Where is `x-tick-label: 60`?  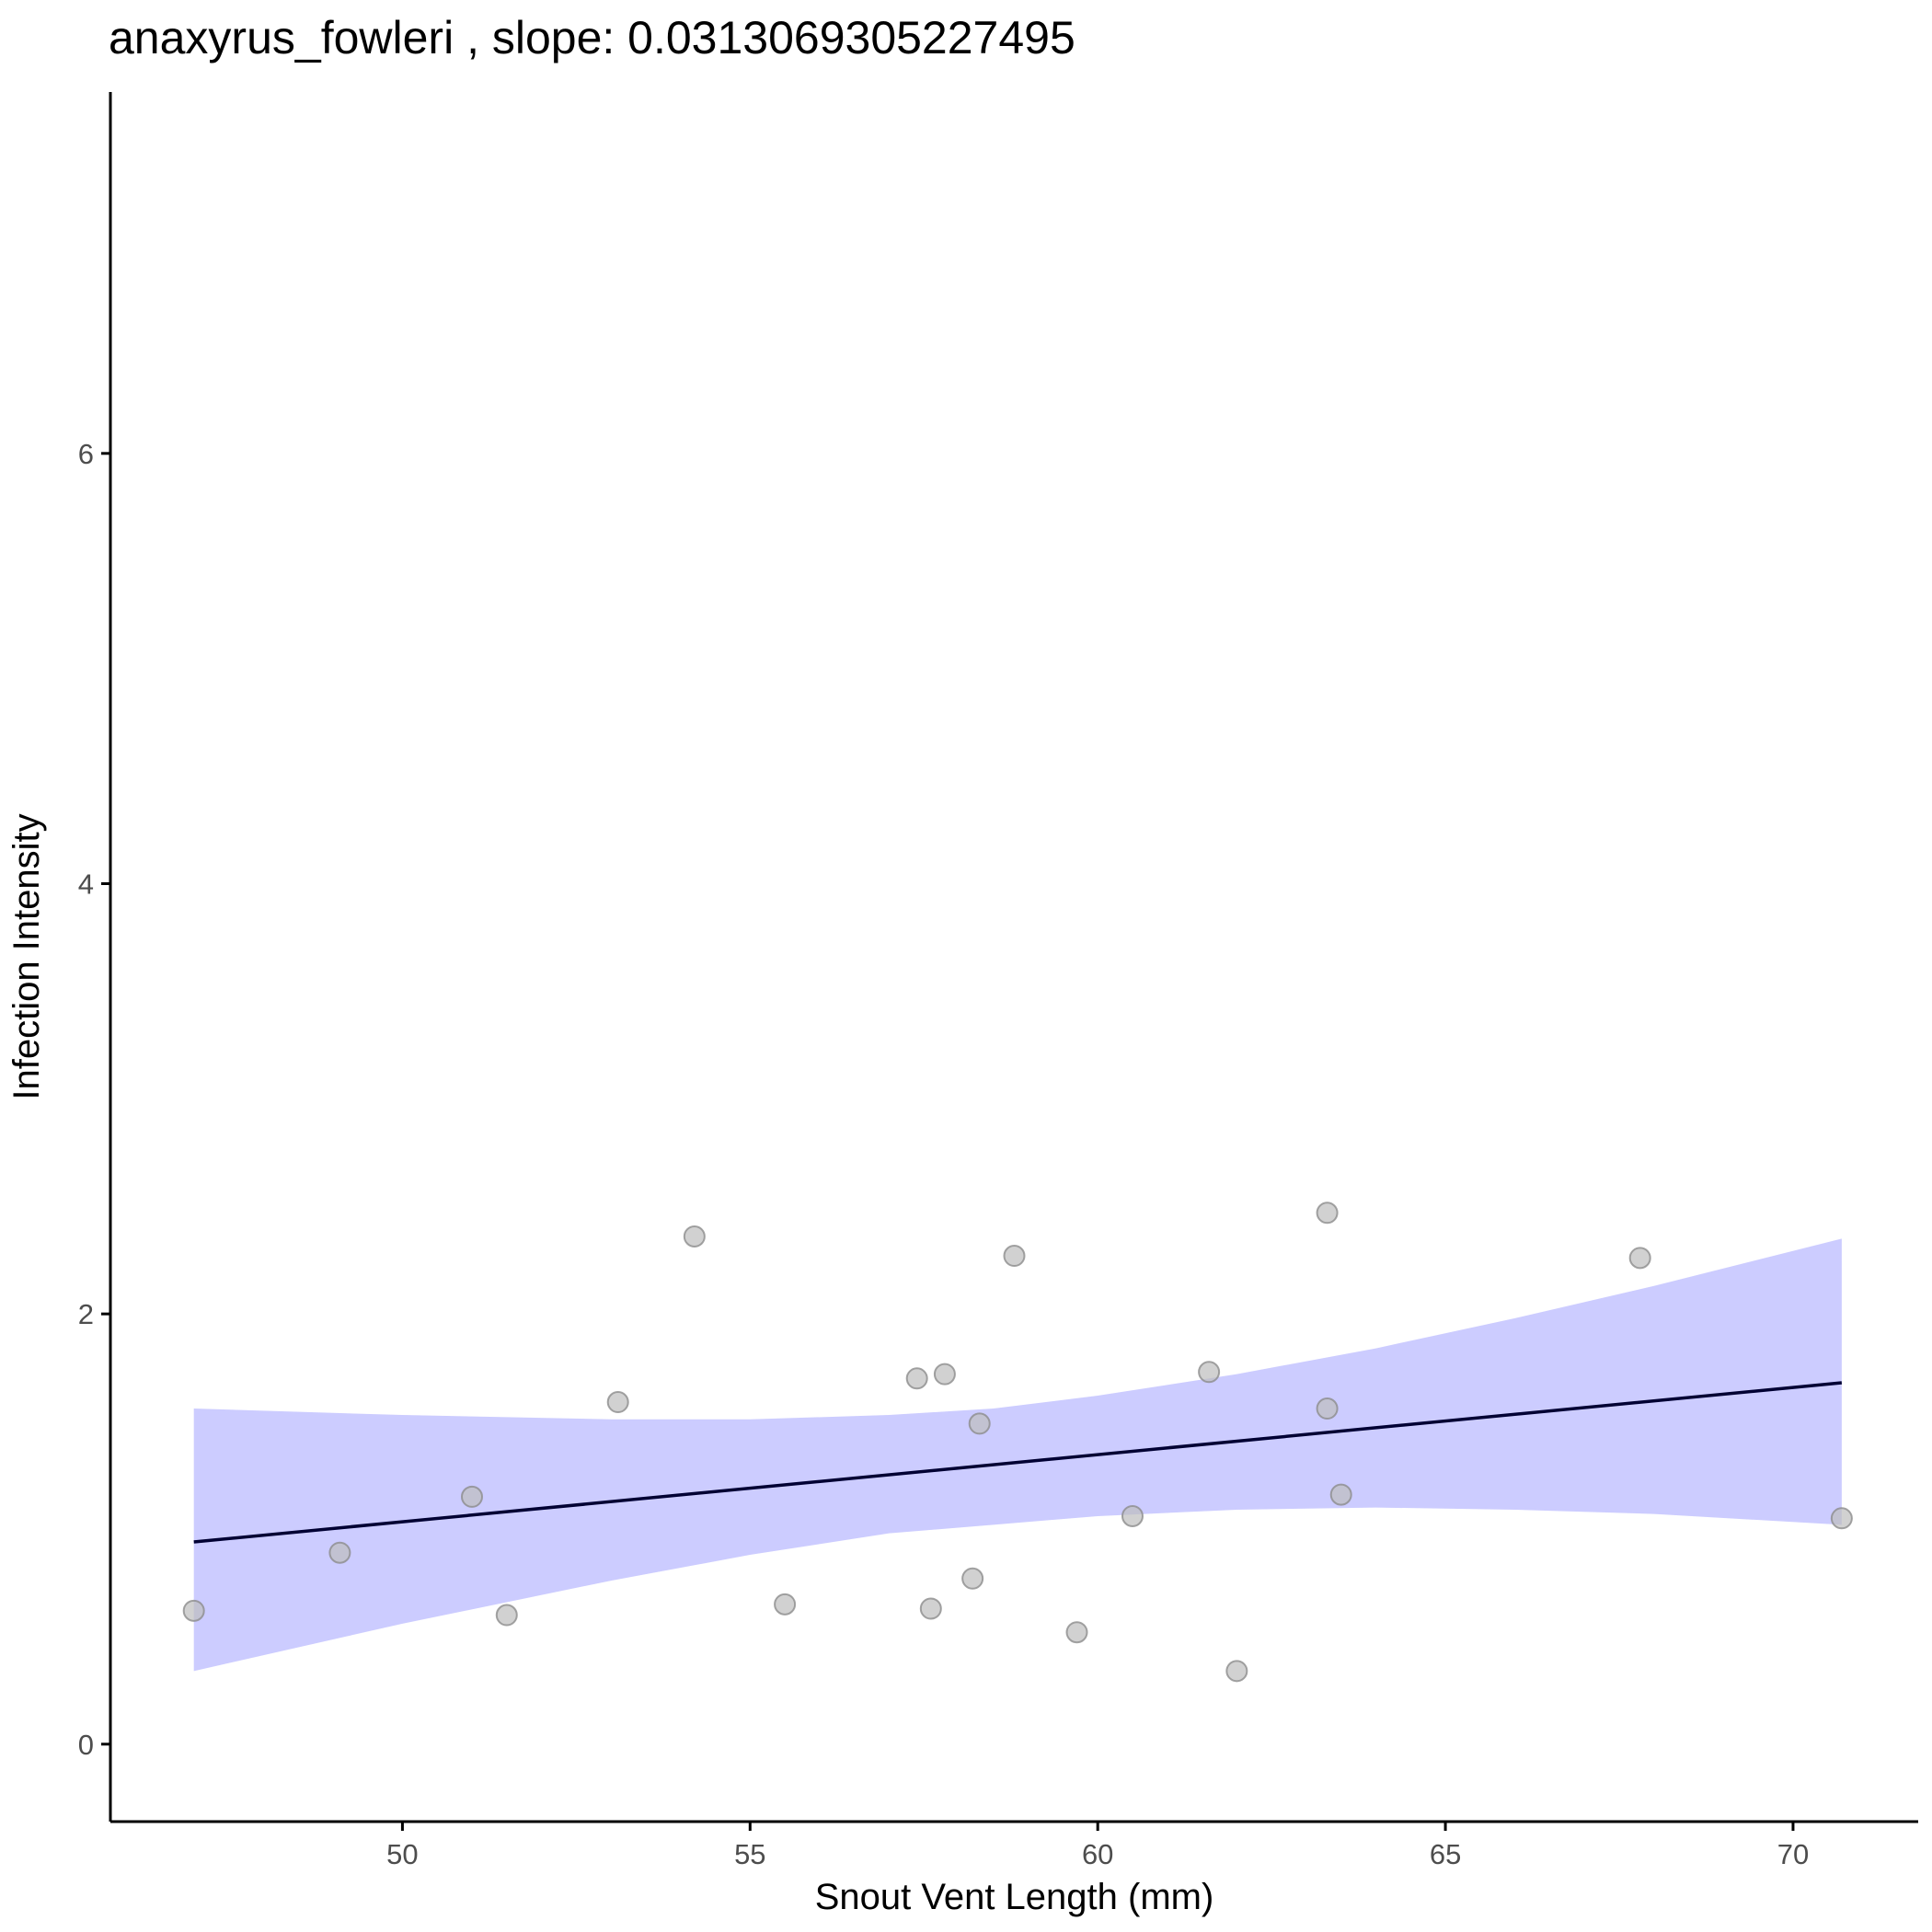
x-tick-label: 60 is located at coordinates (1097, 1854).